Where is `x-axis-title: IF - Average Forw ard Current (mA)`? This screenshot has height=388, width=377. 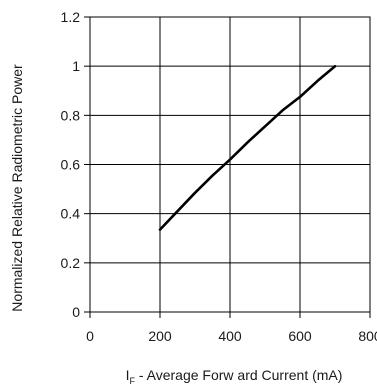
x-axis-title: IF - Average Forw ard Current (mA) is located at coordinates (234, 376).